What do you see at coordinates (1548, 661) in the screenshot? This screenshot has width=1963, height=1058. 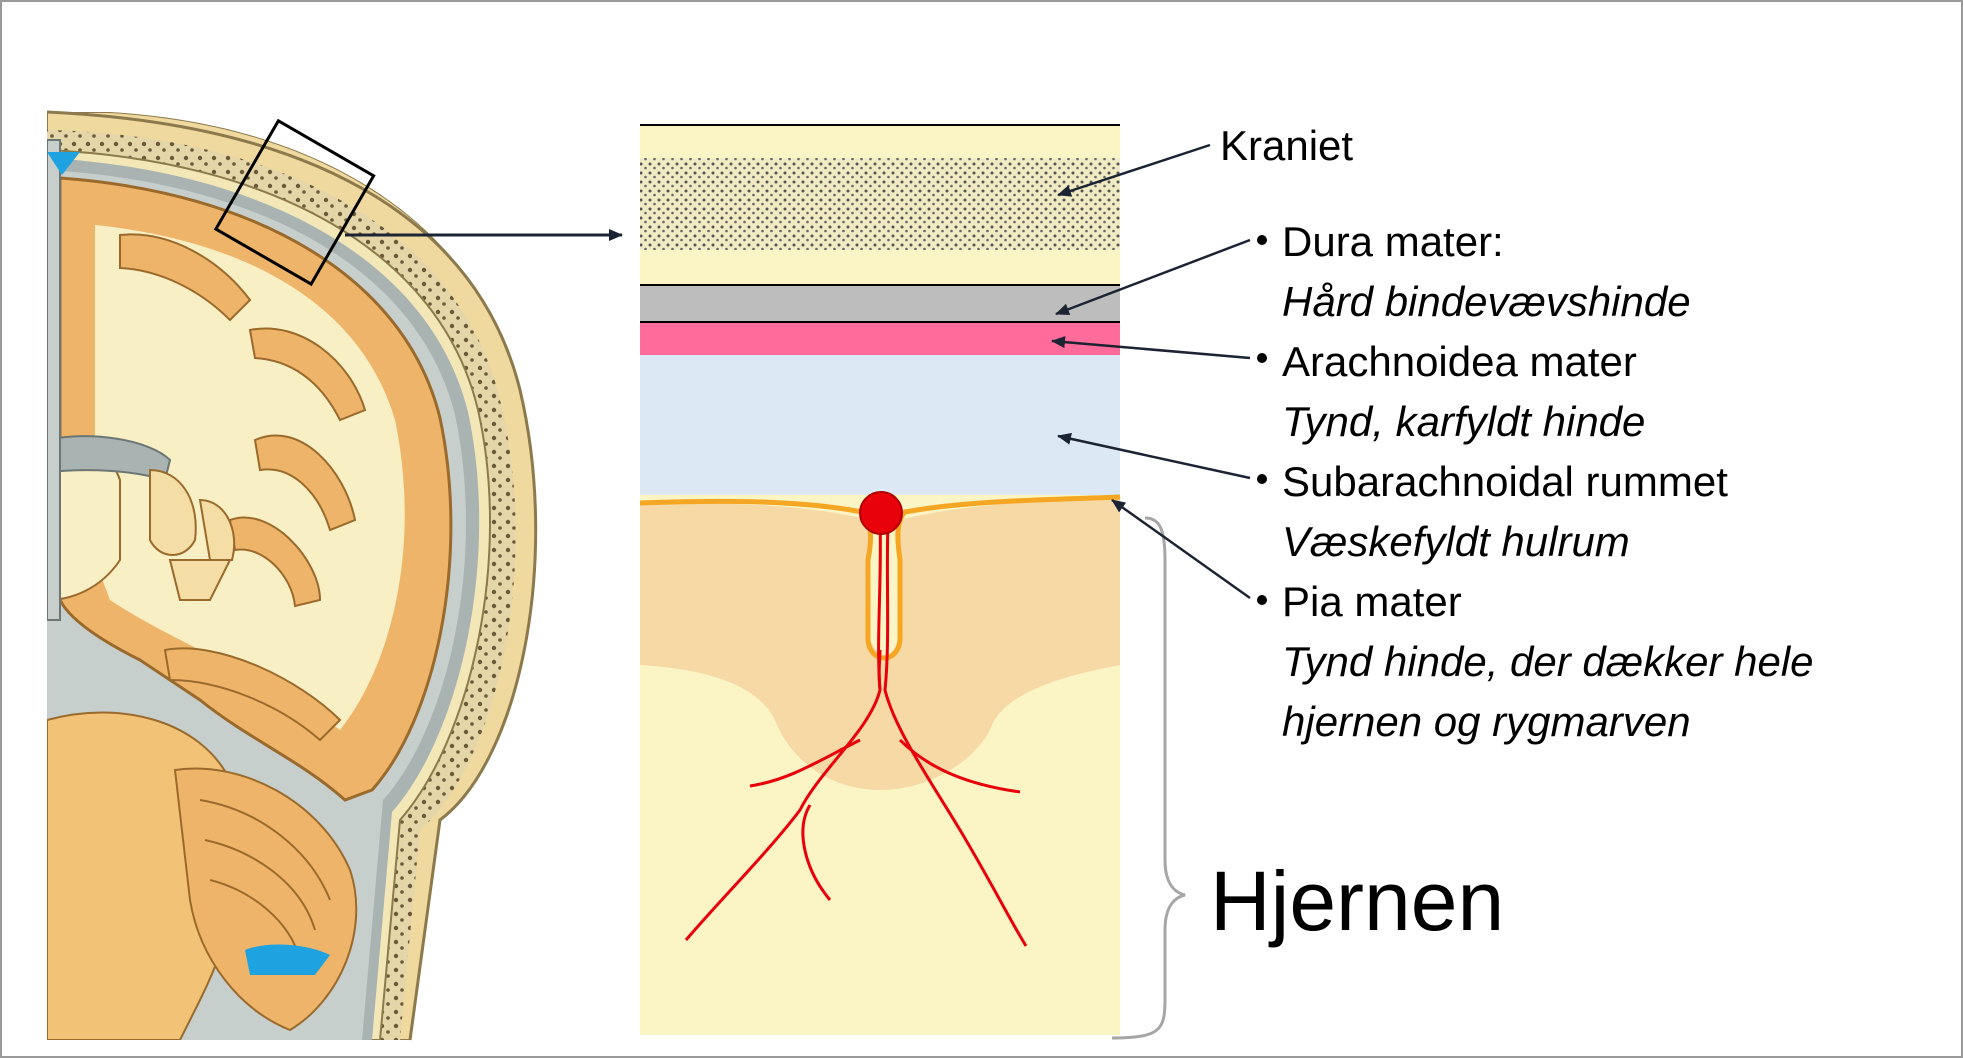 I see `label-pia-desc-1: Tynd hinde, der dækker hele` at bounding box center [1548, 661].